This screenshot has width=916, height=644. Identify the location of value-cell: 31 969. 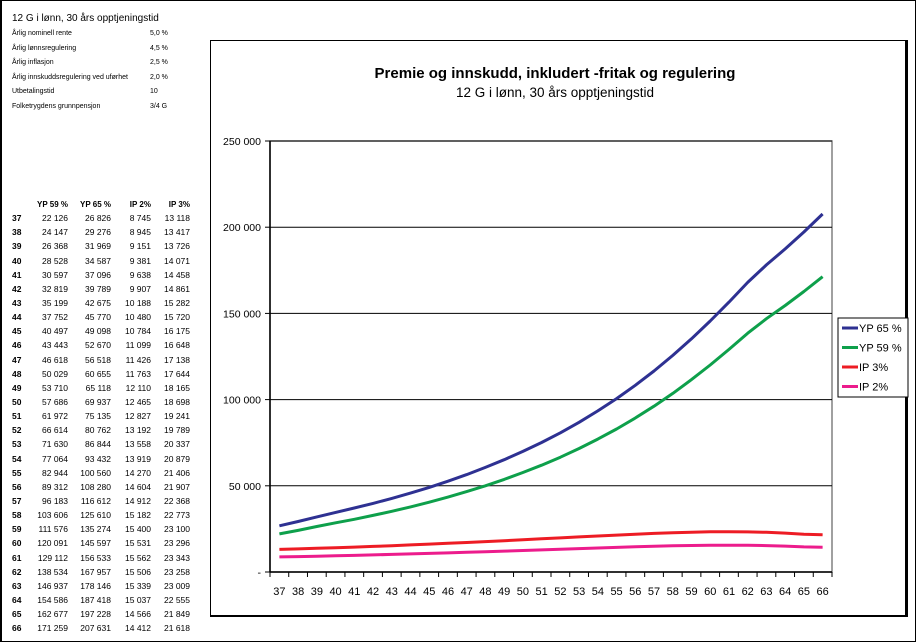
(98, 246).